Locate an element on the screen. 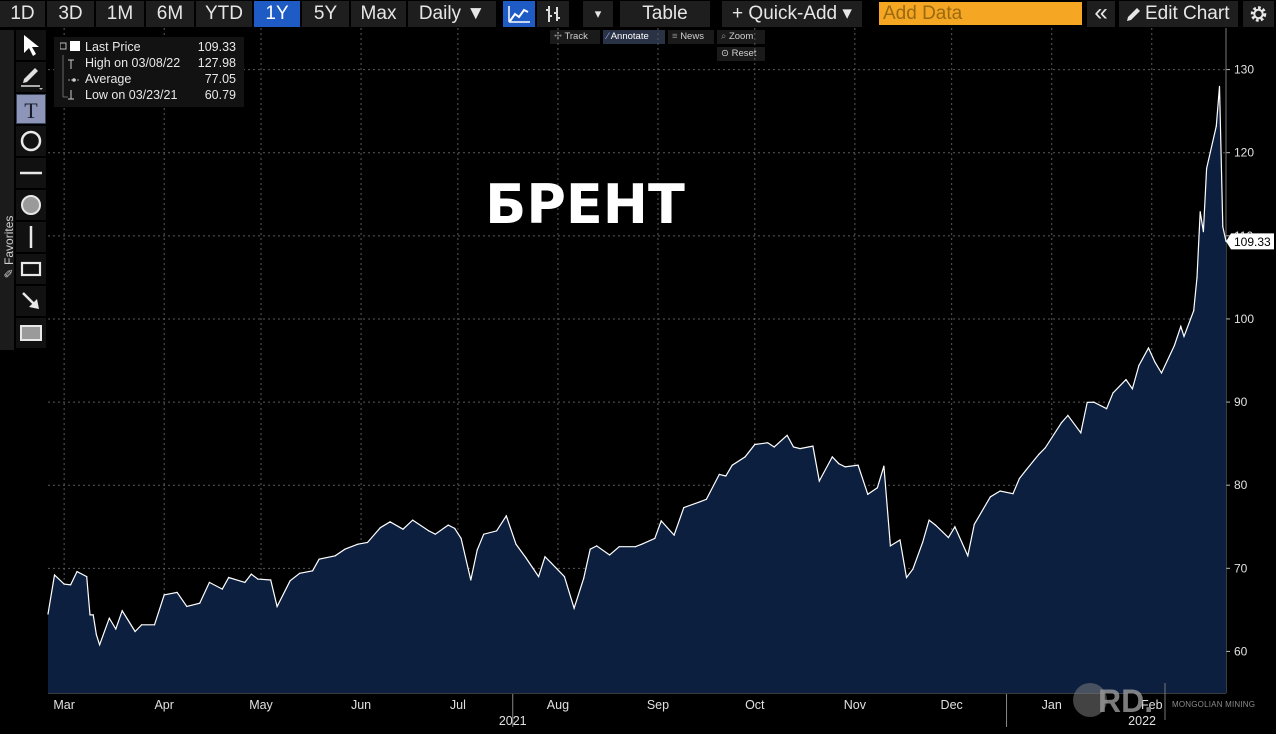 The image size is (1276, 734). arrow-icon is located at coordinates (31, 301).